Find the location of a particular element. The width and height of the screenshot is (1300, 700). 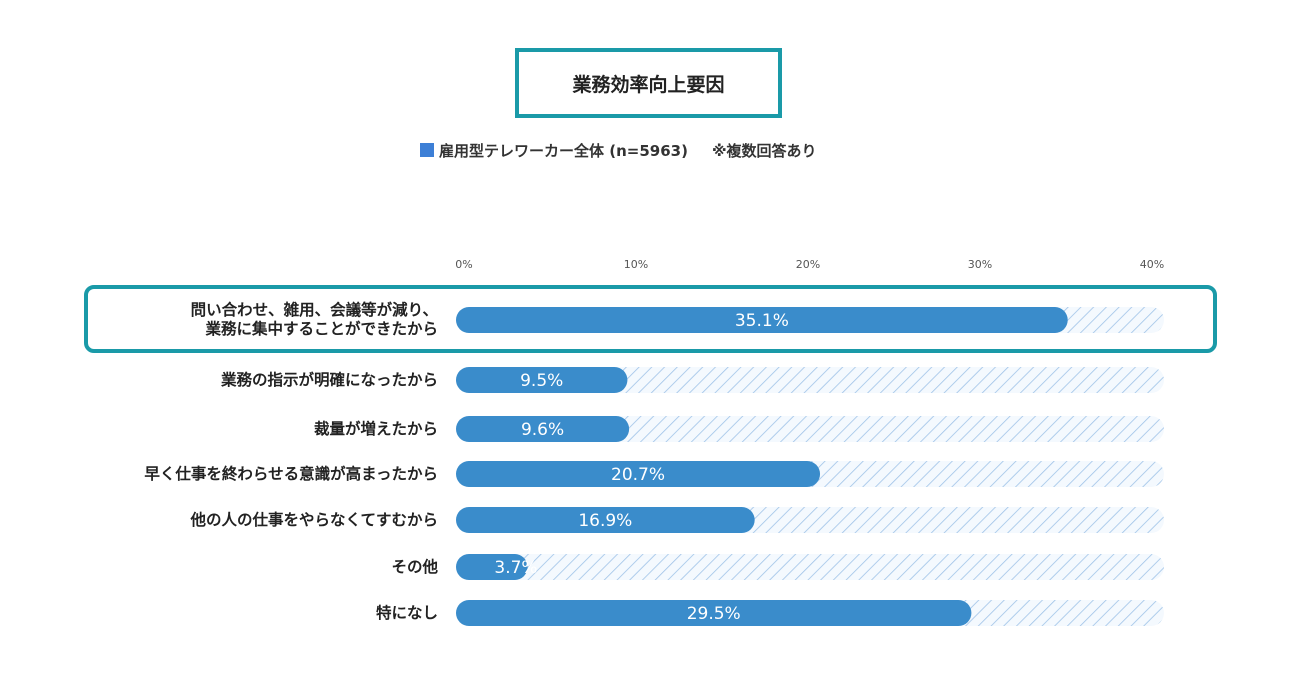

bar-value-label: 20.7% is located at coordinates (638, 475).